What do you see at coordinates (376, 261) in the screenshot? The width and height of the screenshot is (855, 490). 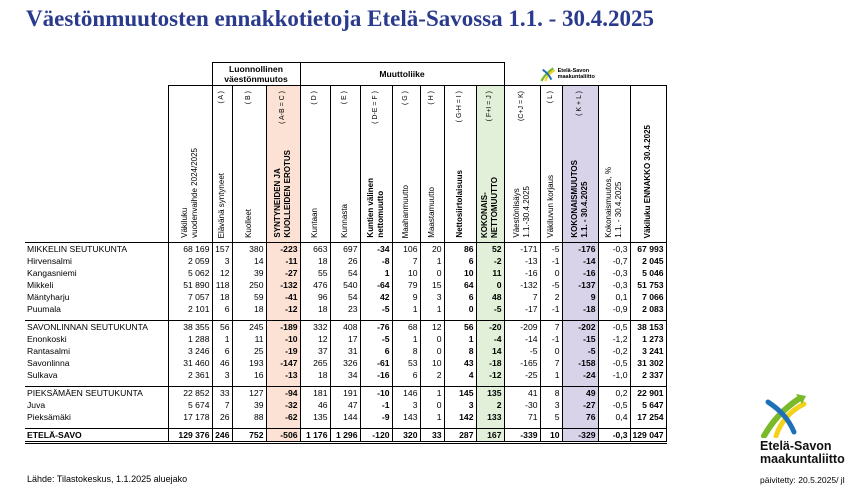 I see `cell: -8` at bounding box center [376, 261].